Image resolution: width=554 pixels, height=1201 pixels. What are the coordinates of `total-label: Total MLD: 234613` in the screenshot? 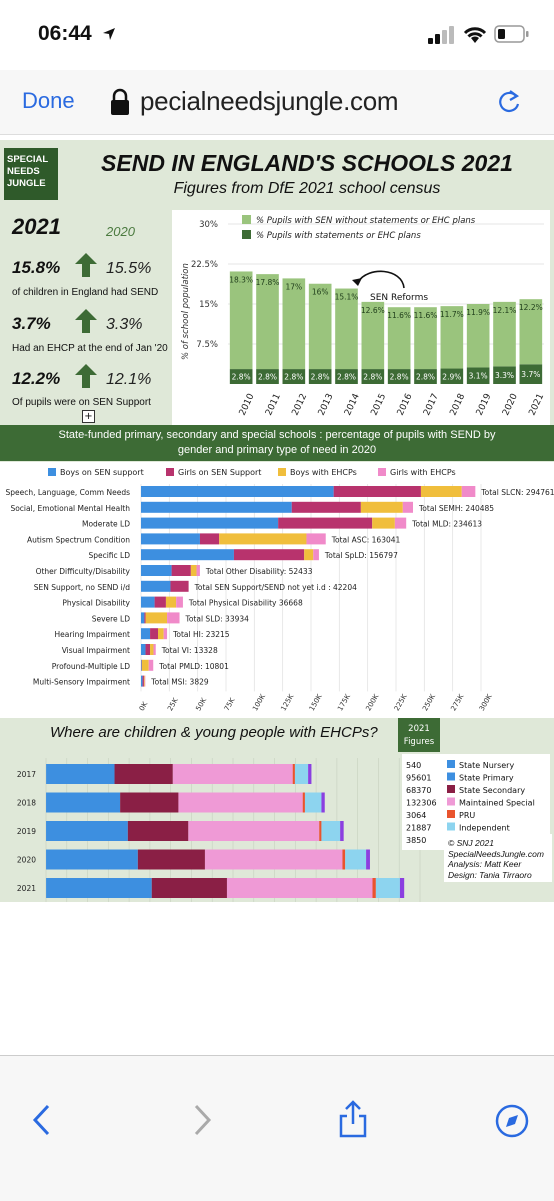 It's located at (446, 524).